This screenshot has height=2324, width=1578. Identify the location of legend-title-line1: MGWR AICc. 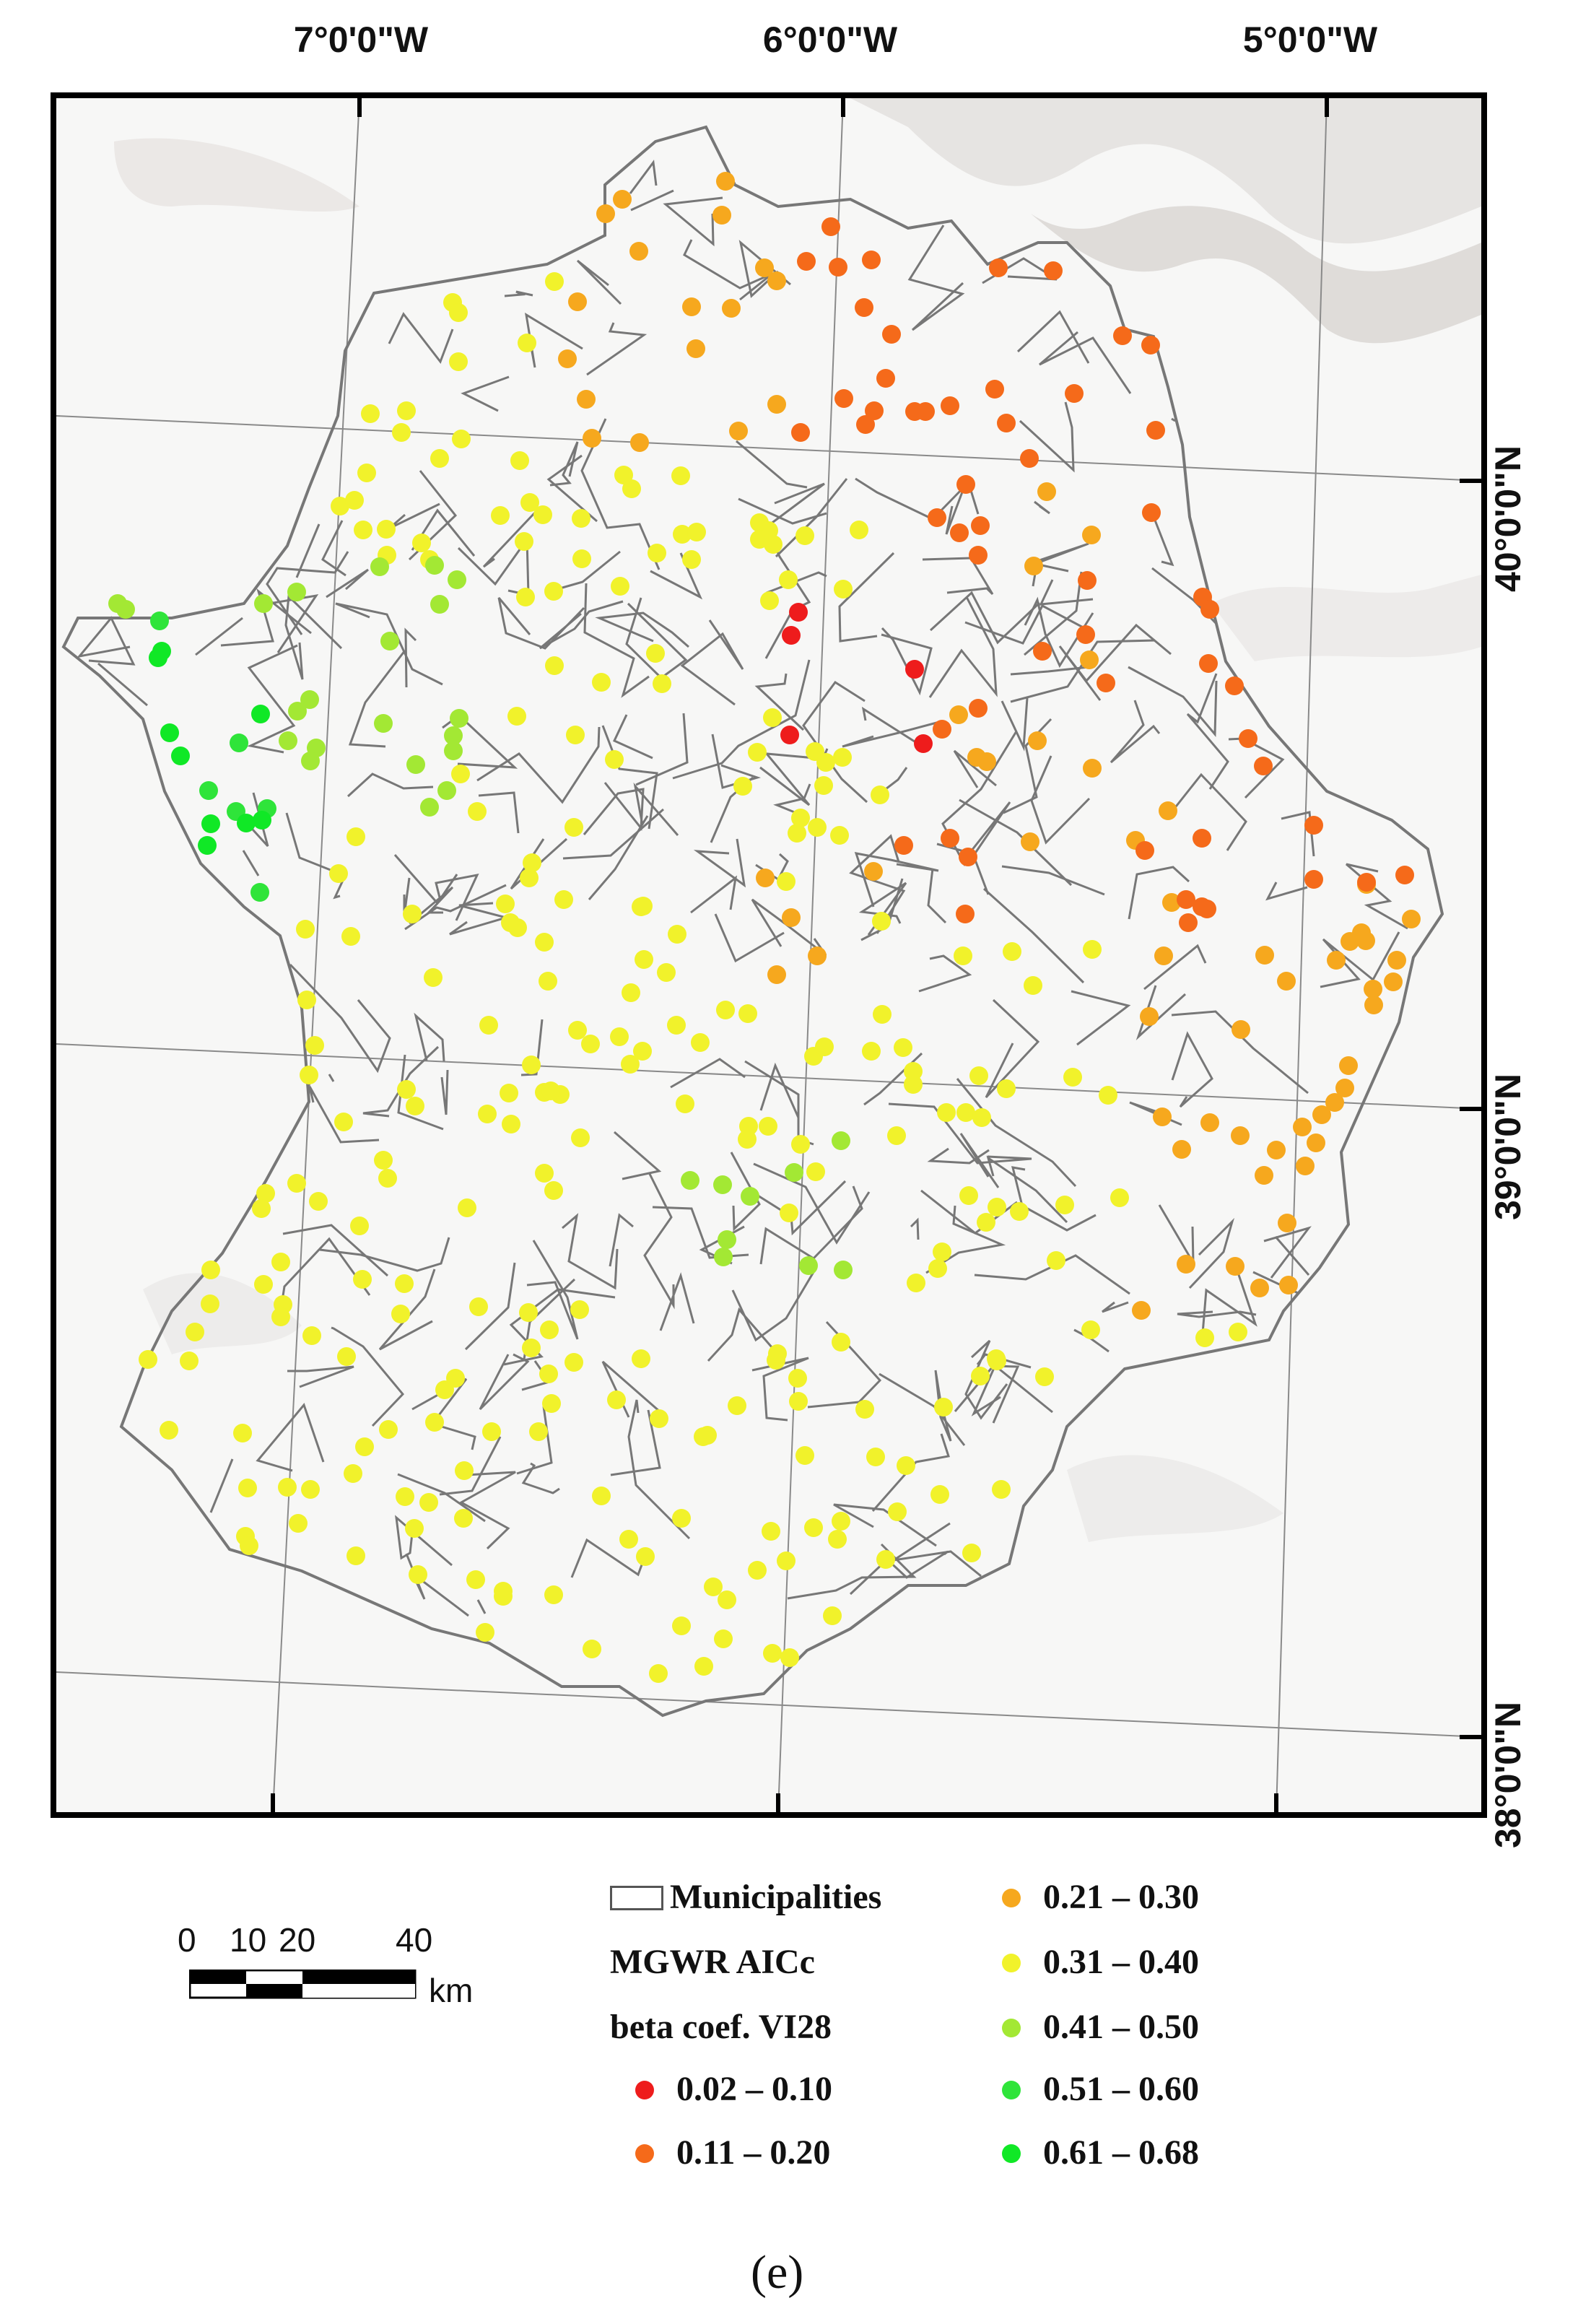
(712, 1962).